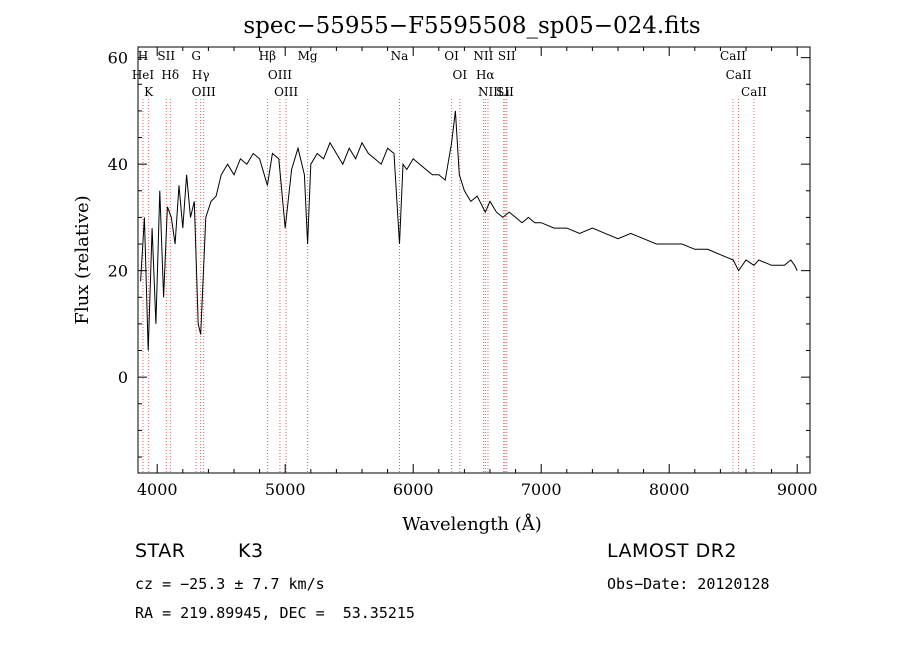  I want to click on line-label: G, so click(196, 56).